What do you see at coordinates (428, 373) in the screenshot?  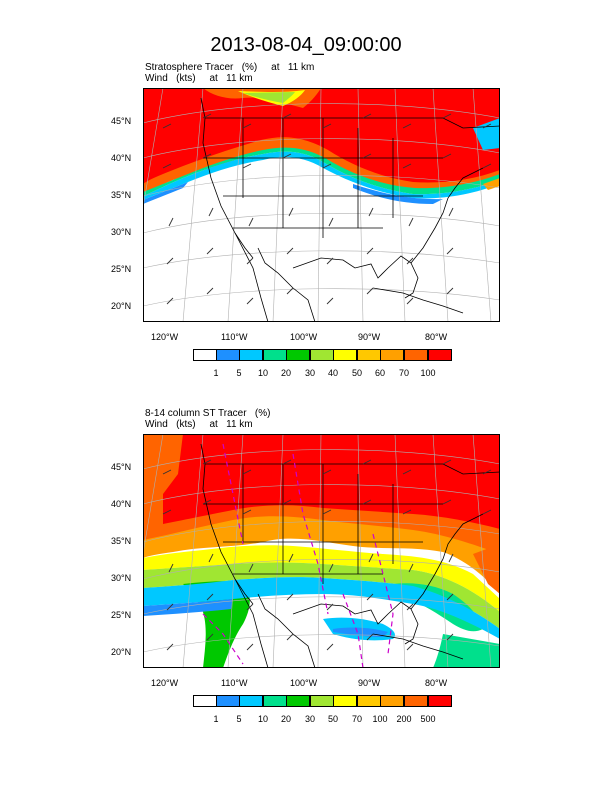 I see `panel1-colorbar-label: 100` at bounding box center [428, 373].